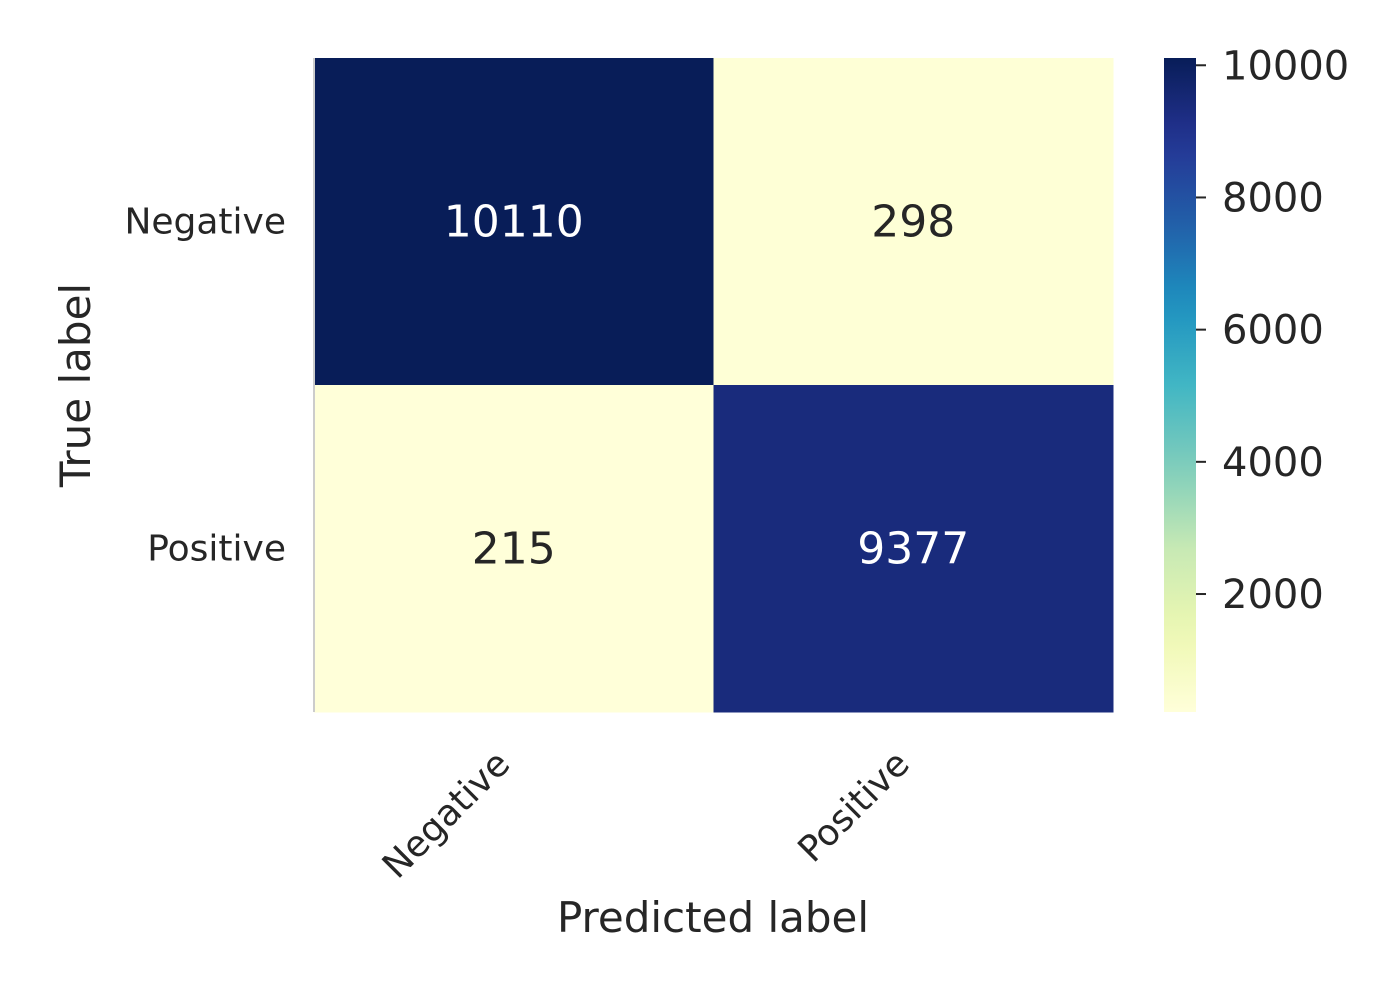 This screenshot has width=1400, height=1005. I want to click on y-tick-labels: Negative Positive, so click(205, 386).